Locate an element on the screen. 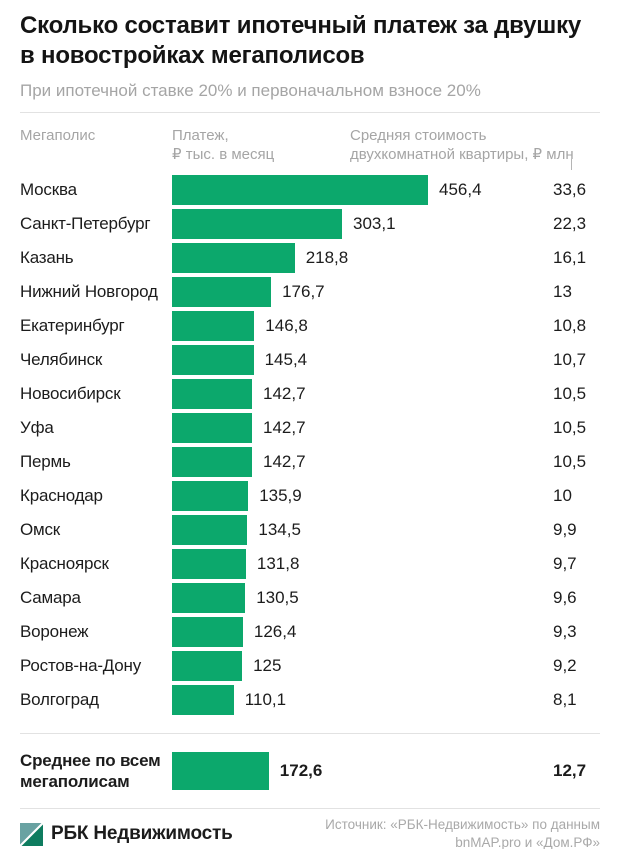  payment-value: 135,9 is located at coordinates (280, 495).